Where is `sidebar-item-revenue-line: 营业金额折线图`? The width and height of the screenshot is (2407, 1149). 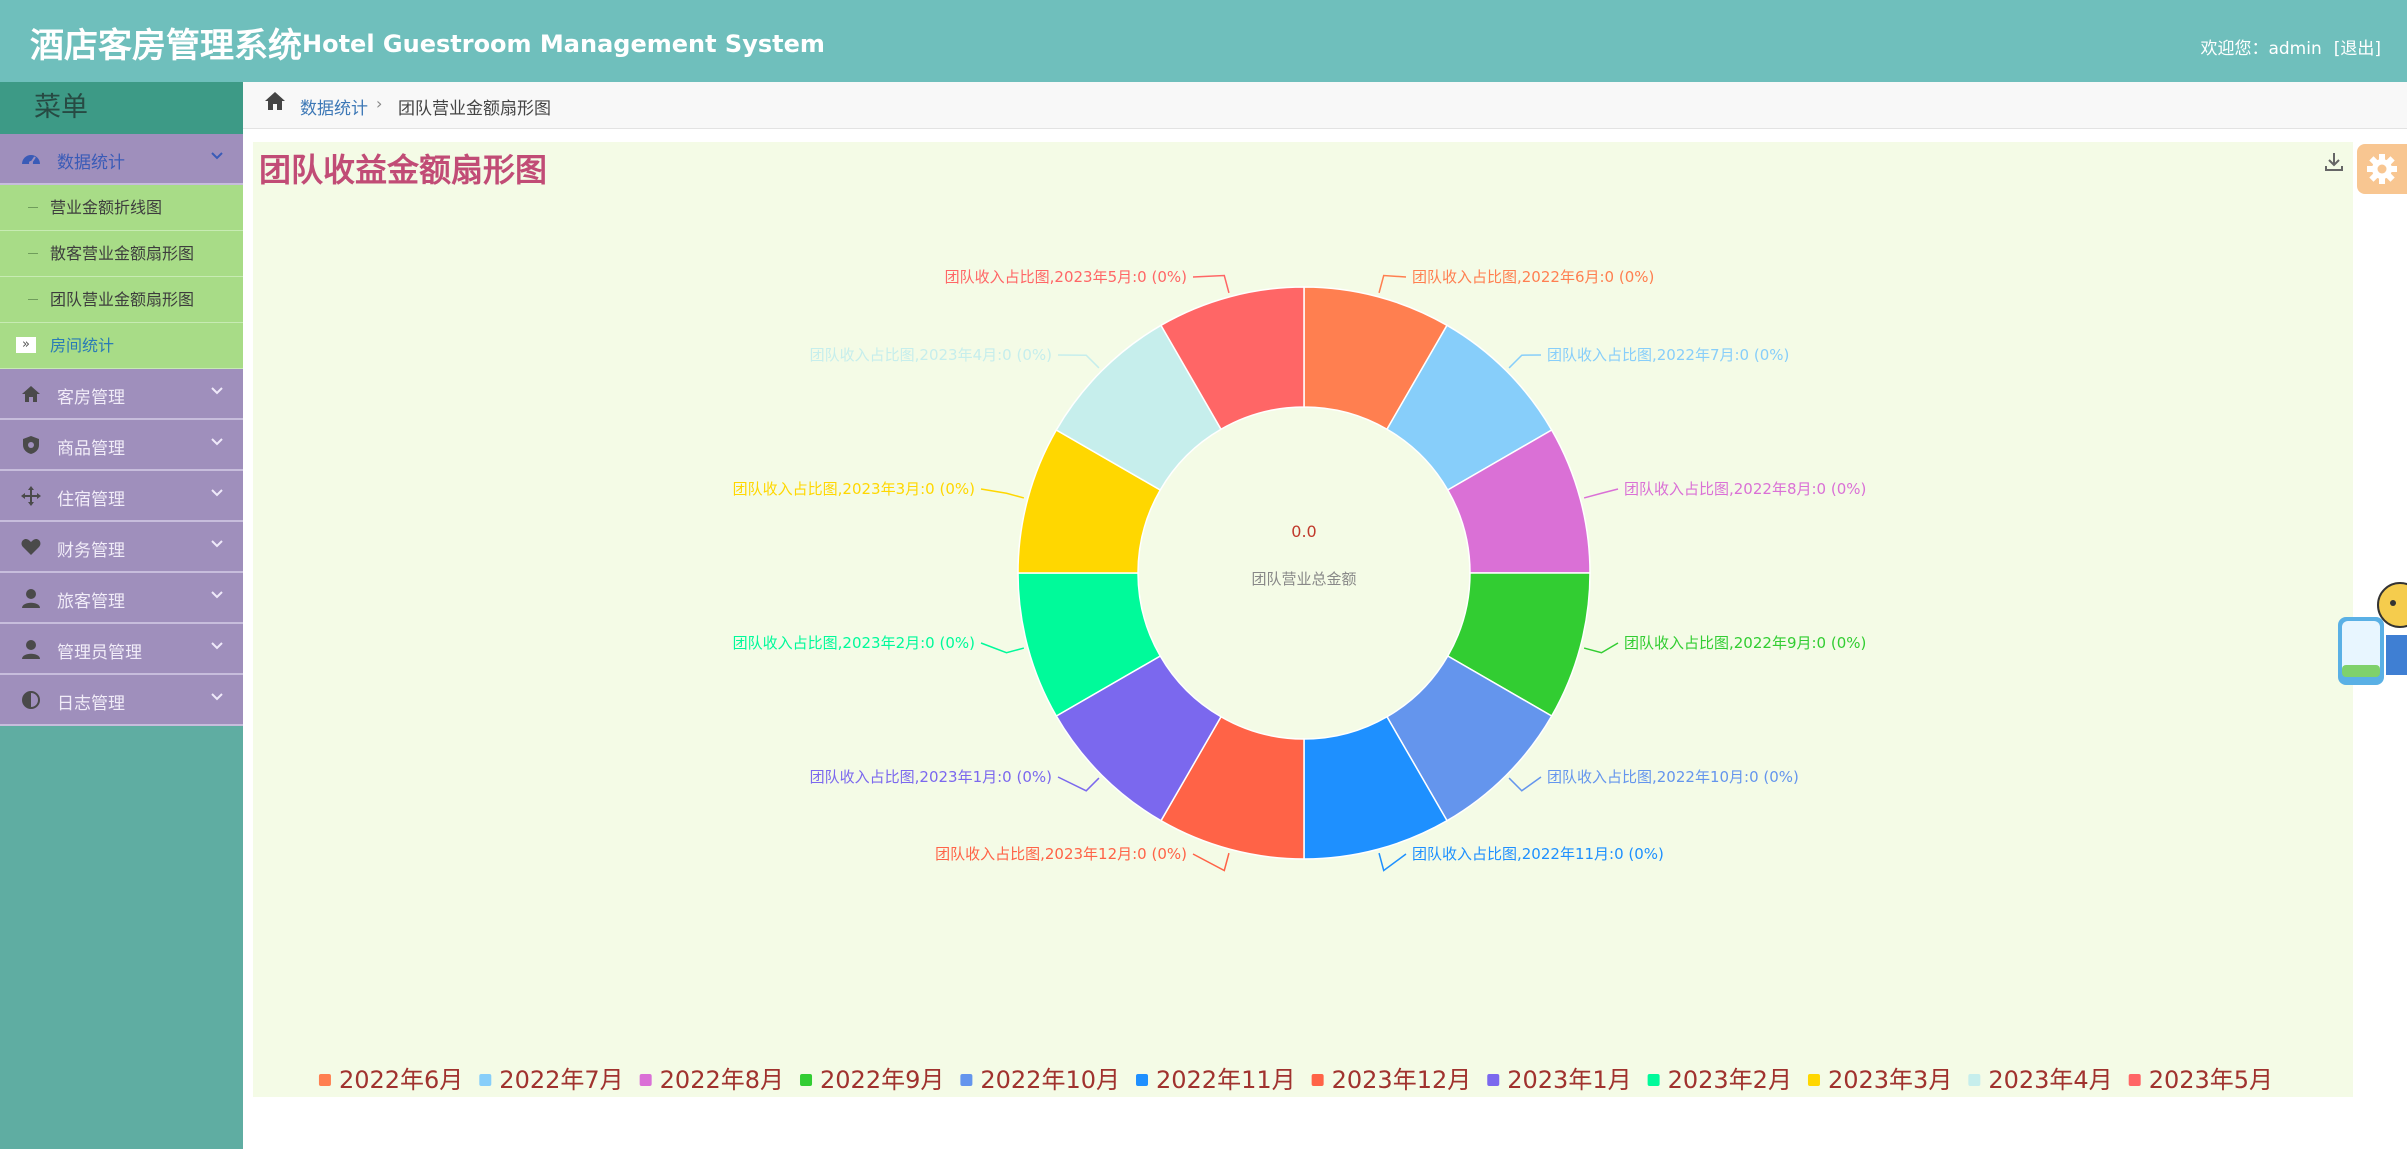
sidebar-item-revenue-line: 营业金额折线图 is located at coordinates (121, 208).